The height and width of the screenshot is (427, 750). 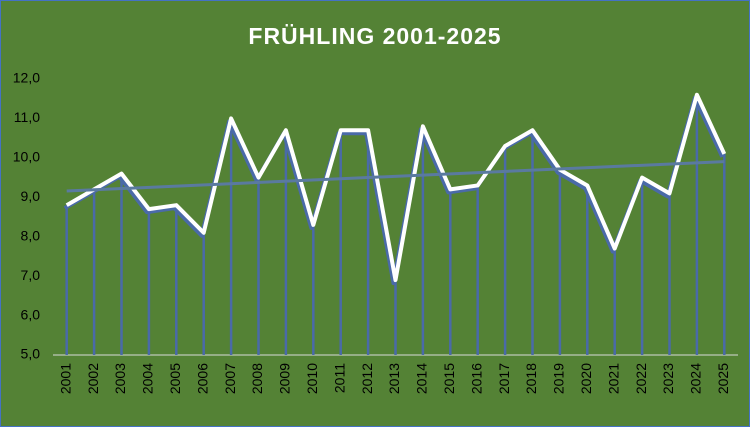 I want to click on y-tick-label: 5,0, so click(x=31, y=354).